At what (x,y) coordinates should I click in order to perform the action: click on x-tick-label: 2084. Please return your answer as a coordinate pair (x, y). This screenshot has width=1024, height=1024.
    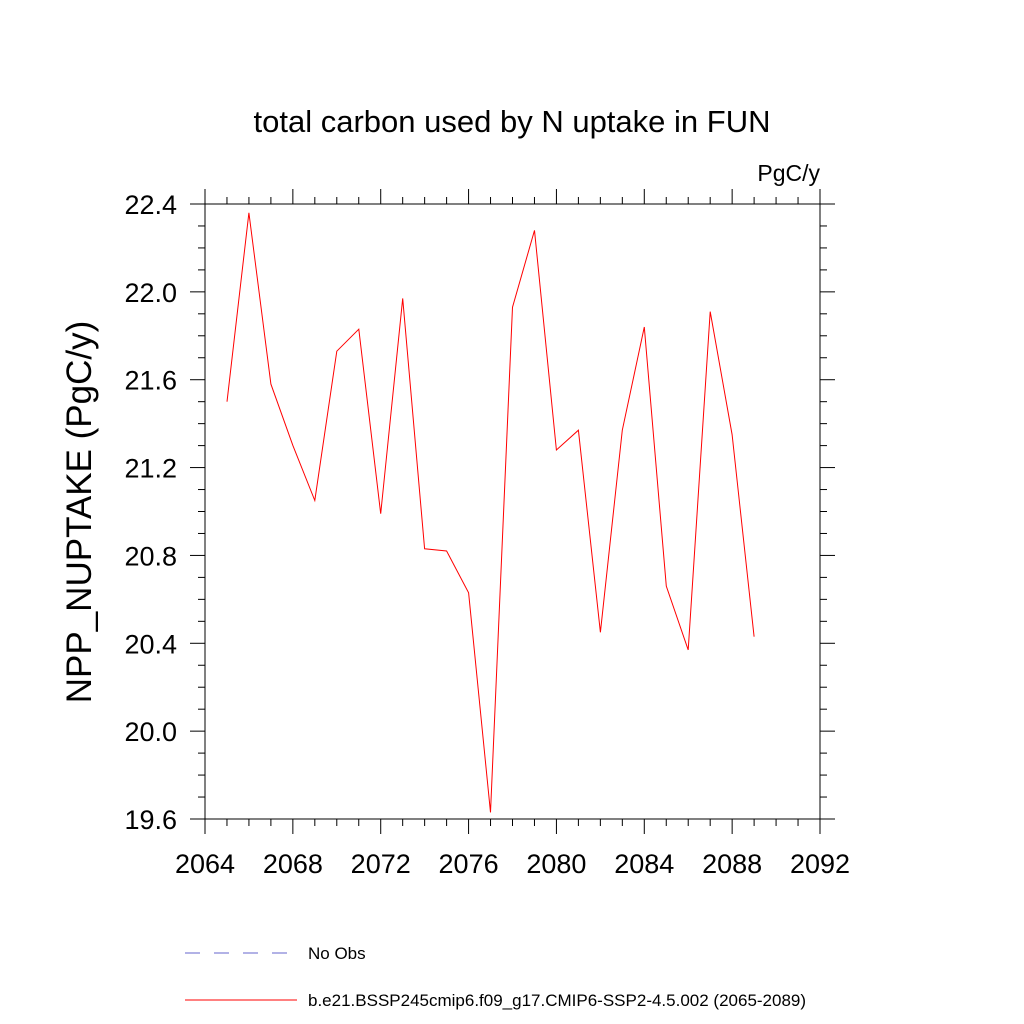
    Looking at the image, I should click on (644, 864).